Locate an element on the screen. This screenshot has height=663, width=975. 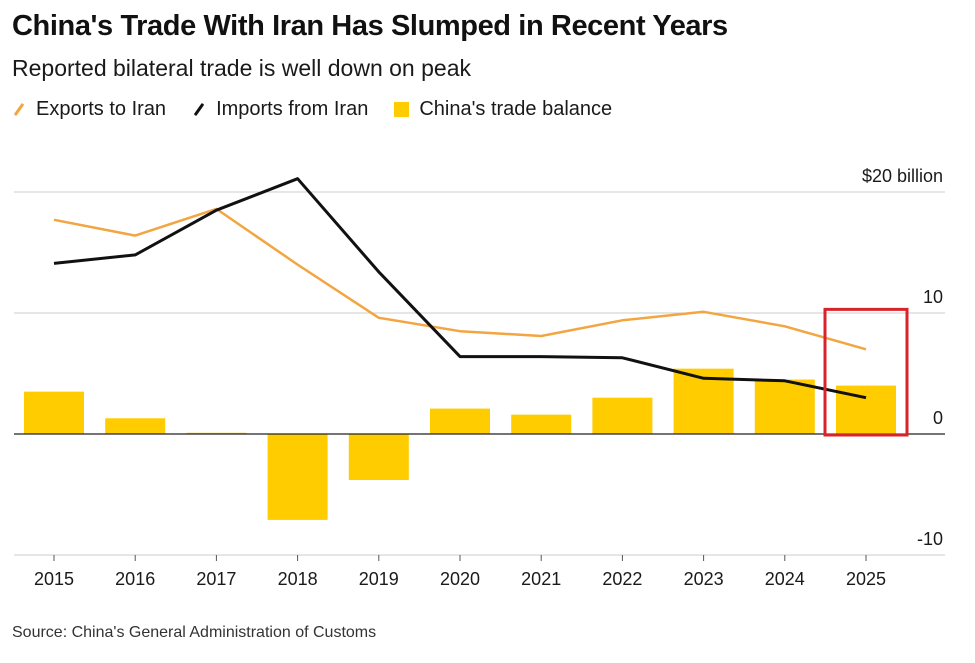
balance-bar-2021 is located at coordinates (541, 424).